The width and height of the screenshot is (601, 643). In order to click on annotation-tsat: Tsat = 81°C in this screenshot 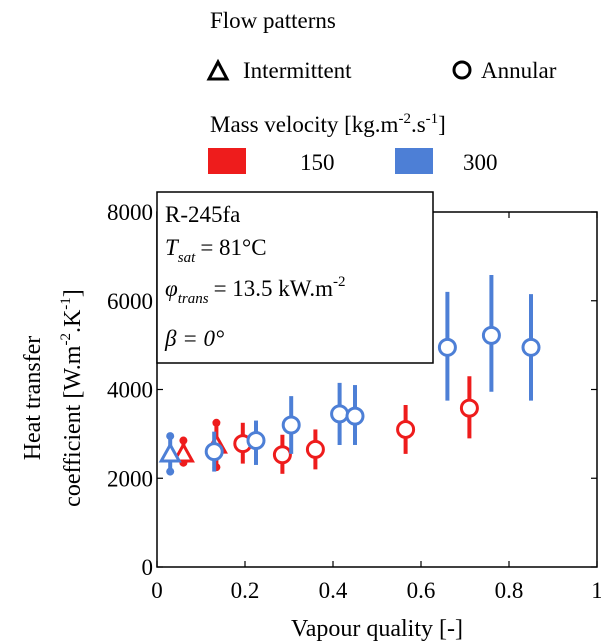, I will do `click(216, 250)`.